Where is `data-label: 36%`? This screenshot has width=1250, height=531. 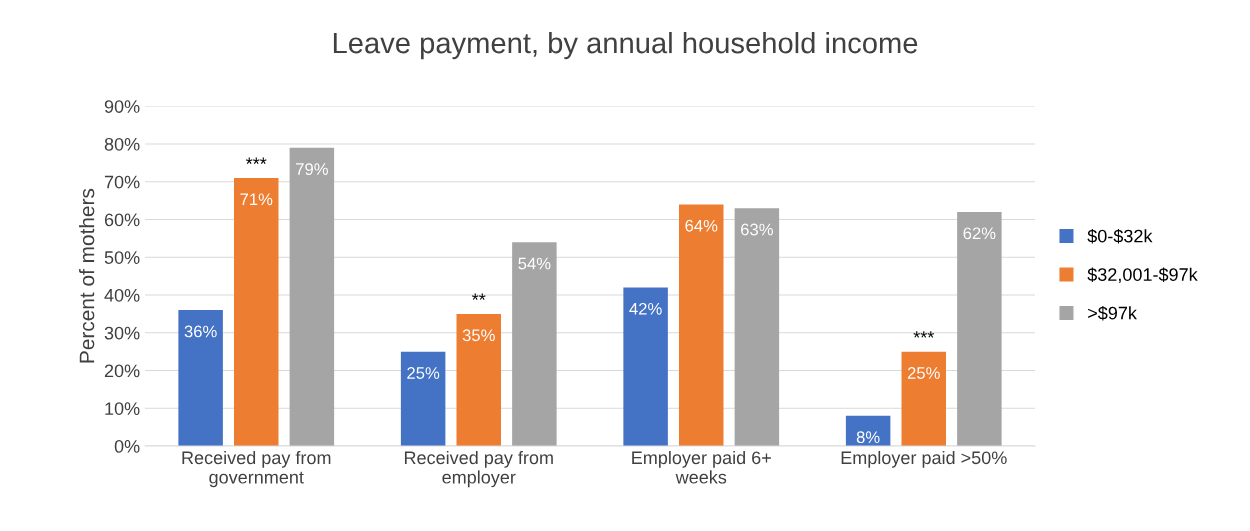 data-label: 36% is located at coordinates (200, 331).